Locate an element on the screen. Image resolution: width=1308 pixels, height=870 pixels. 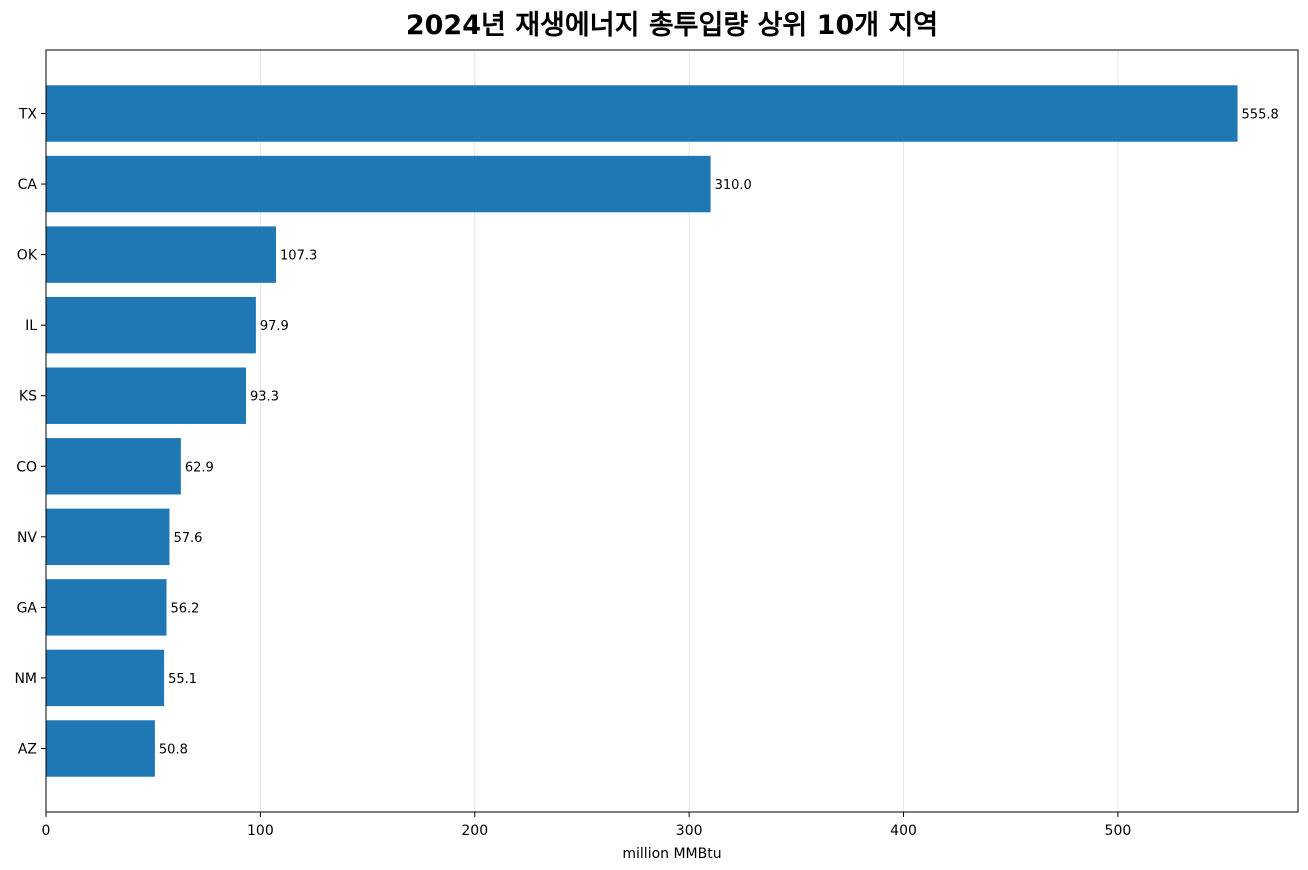
data-label: 310.0 is located at coordinates (733, 185).